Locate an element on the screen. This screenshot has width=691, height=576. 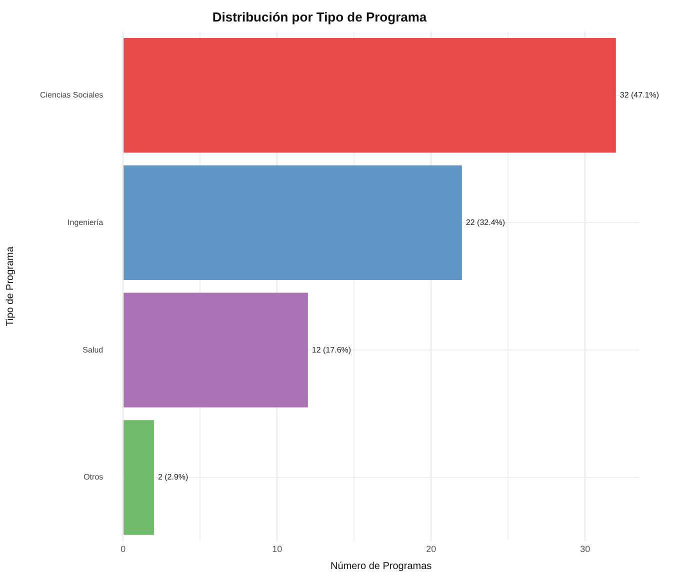
x-axis-title: Número de Programas is located at coordinates (381, 566).